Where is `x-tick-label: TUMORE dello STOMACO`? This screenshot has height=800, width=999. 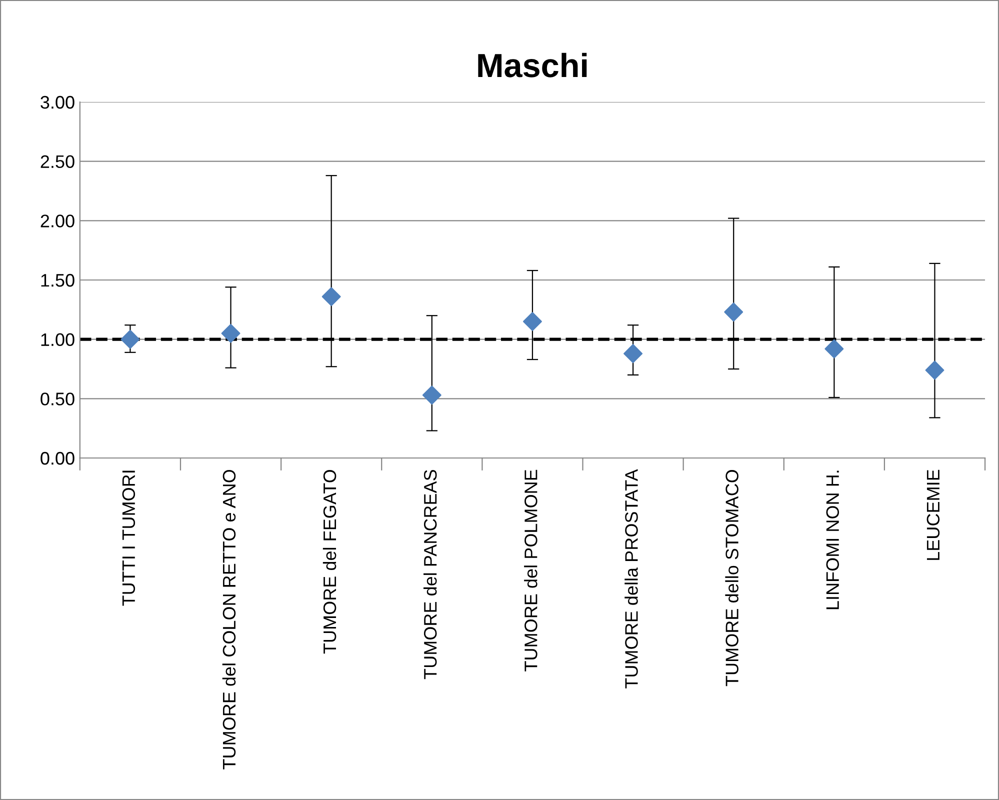 x-tick-label: TUMORE dello STOMACO is located at coordinates (731, 578).